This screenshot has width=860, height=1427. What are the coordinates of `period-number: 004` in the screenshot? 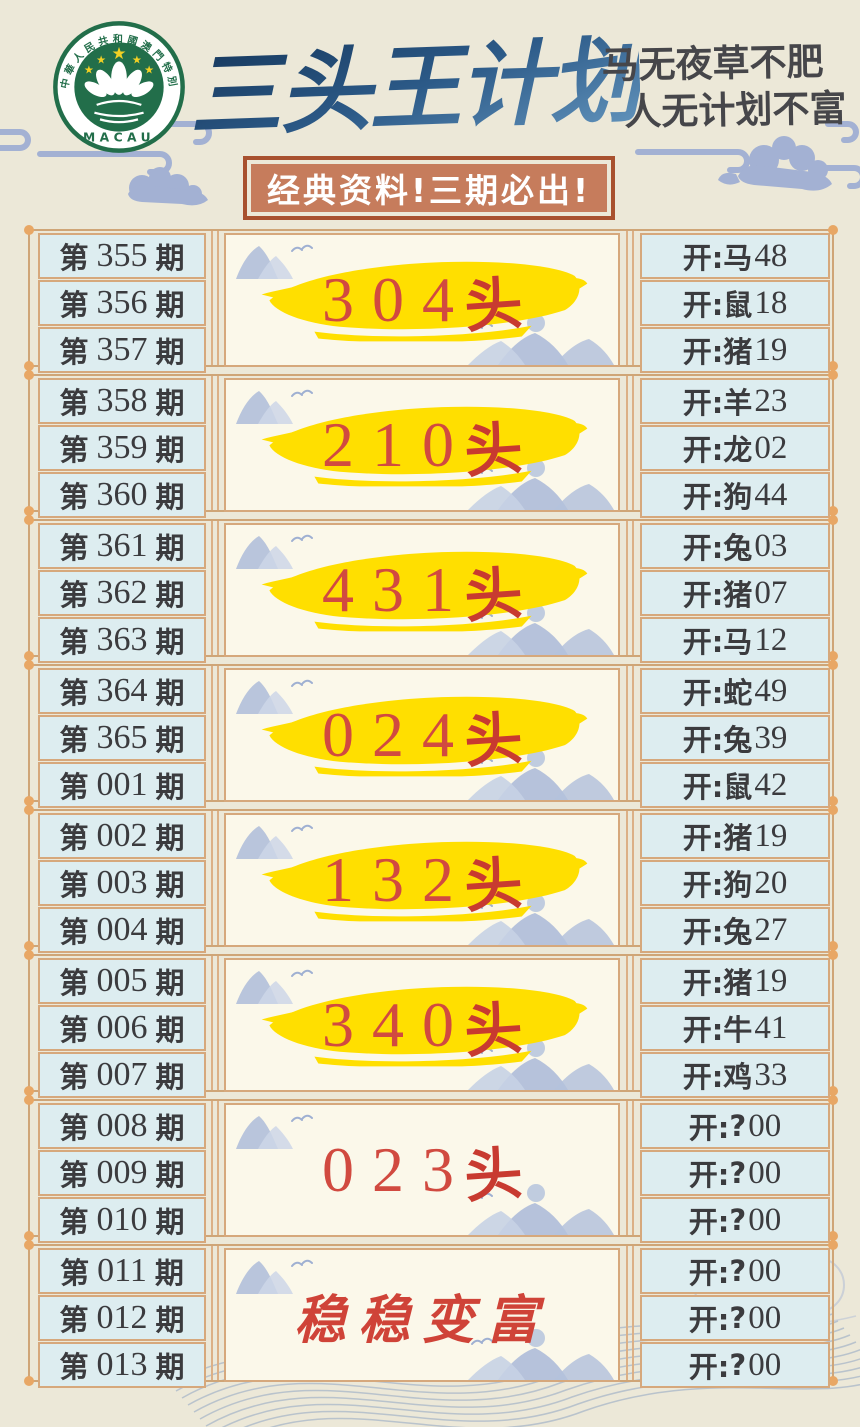 It's located at (122, 929).